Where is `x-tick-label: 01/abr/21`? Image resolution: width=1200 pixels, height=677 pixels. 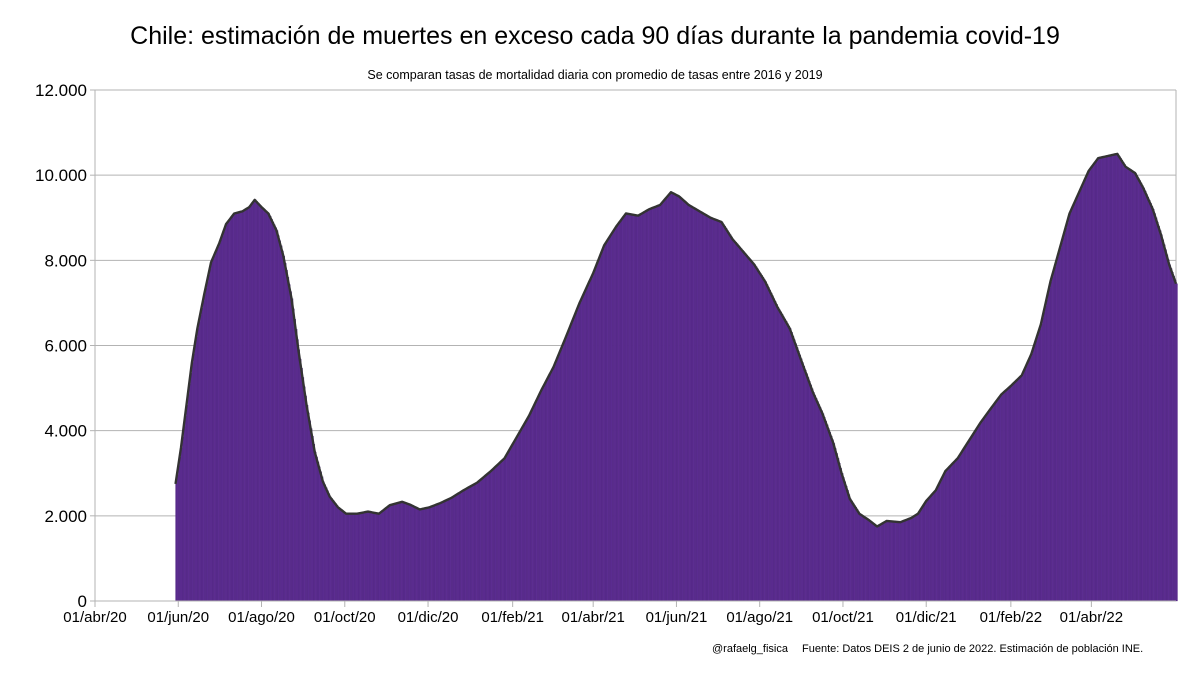 x-tick-label: 01/abr/21 is located at coordinates (592, 617).